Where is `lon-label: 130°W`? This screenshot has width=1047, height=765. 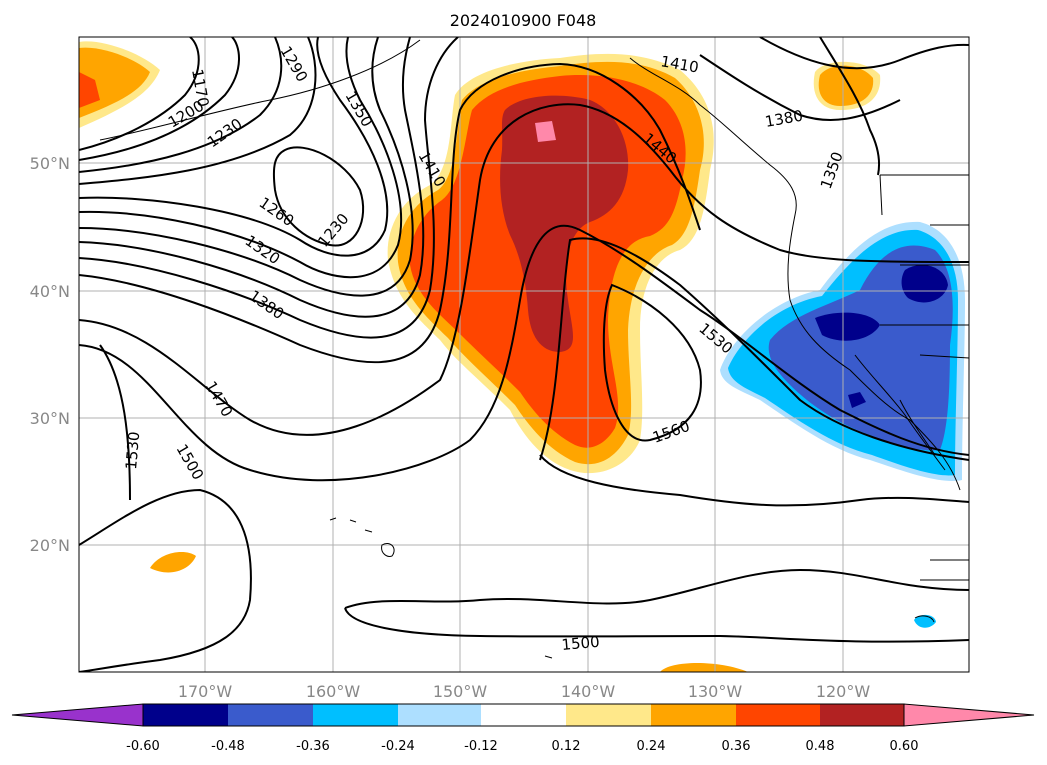
lon-label: 130°W is located at coordinates (715, 691).